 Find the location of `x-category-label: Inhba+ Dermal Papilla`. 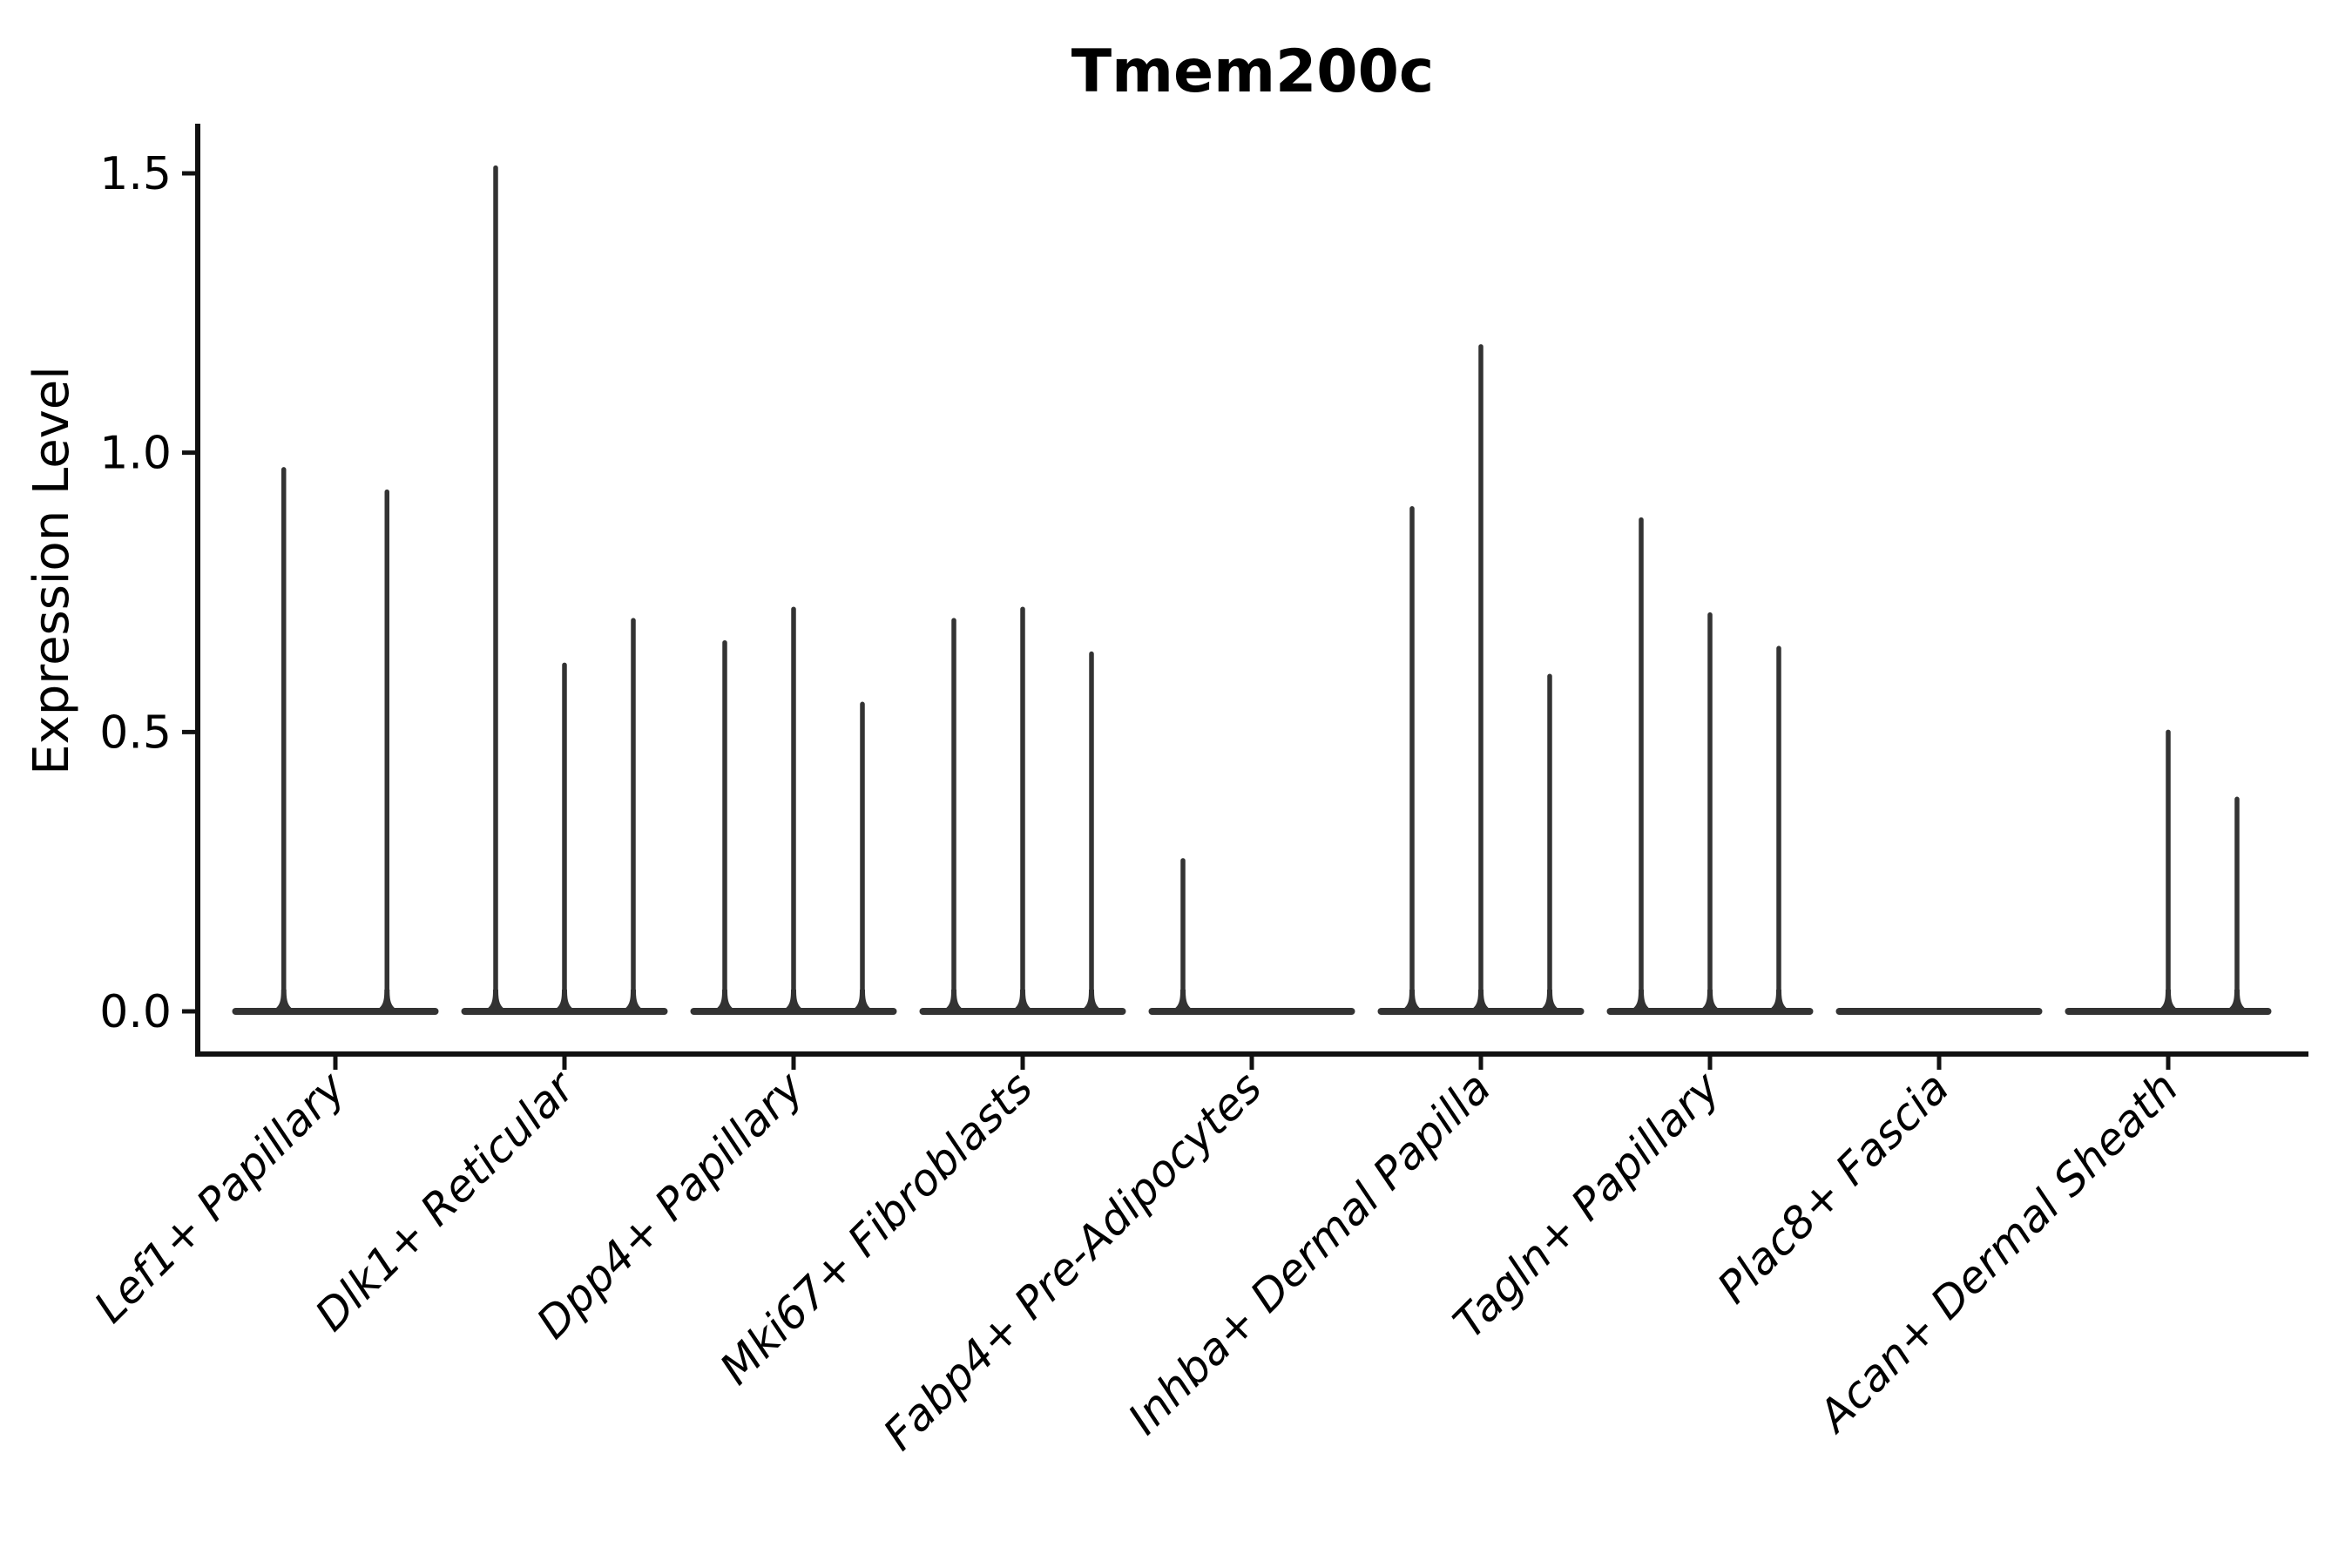

x-category-label: Inhba+ Dermal Papilla is located at coordinates (1310, 1252).